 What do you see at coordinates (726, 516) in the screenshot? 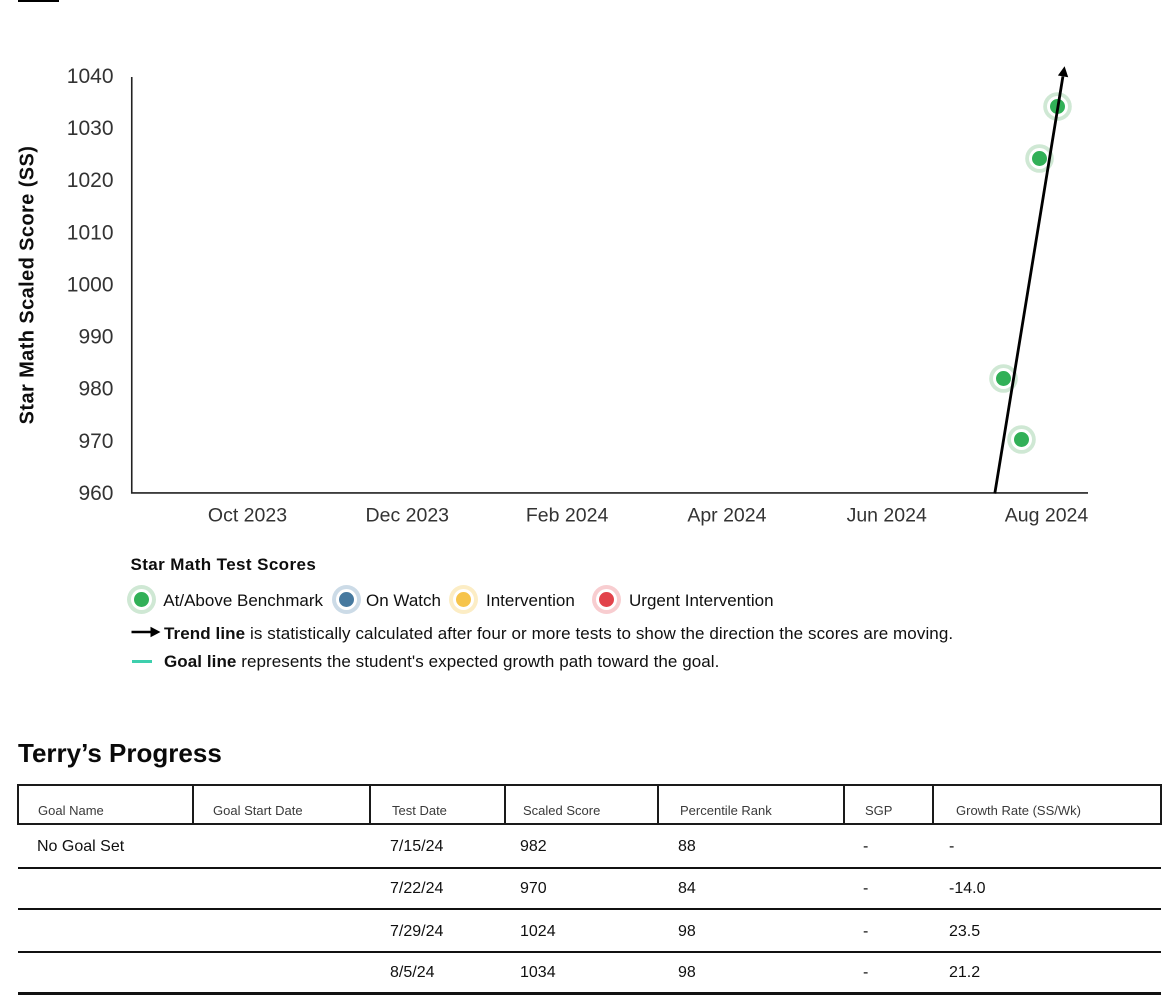
I see `svg-text: Apr 2024` at bounding box center [726, 516].